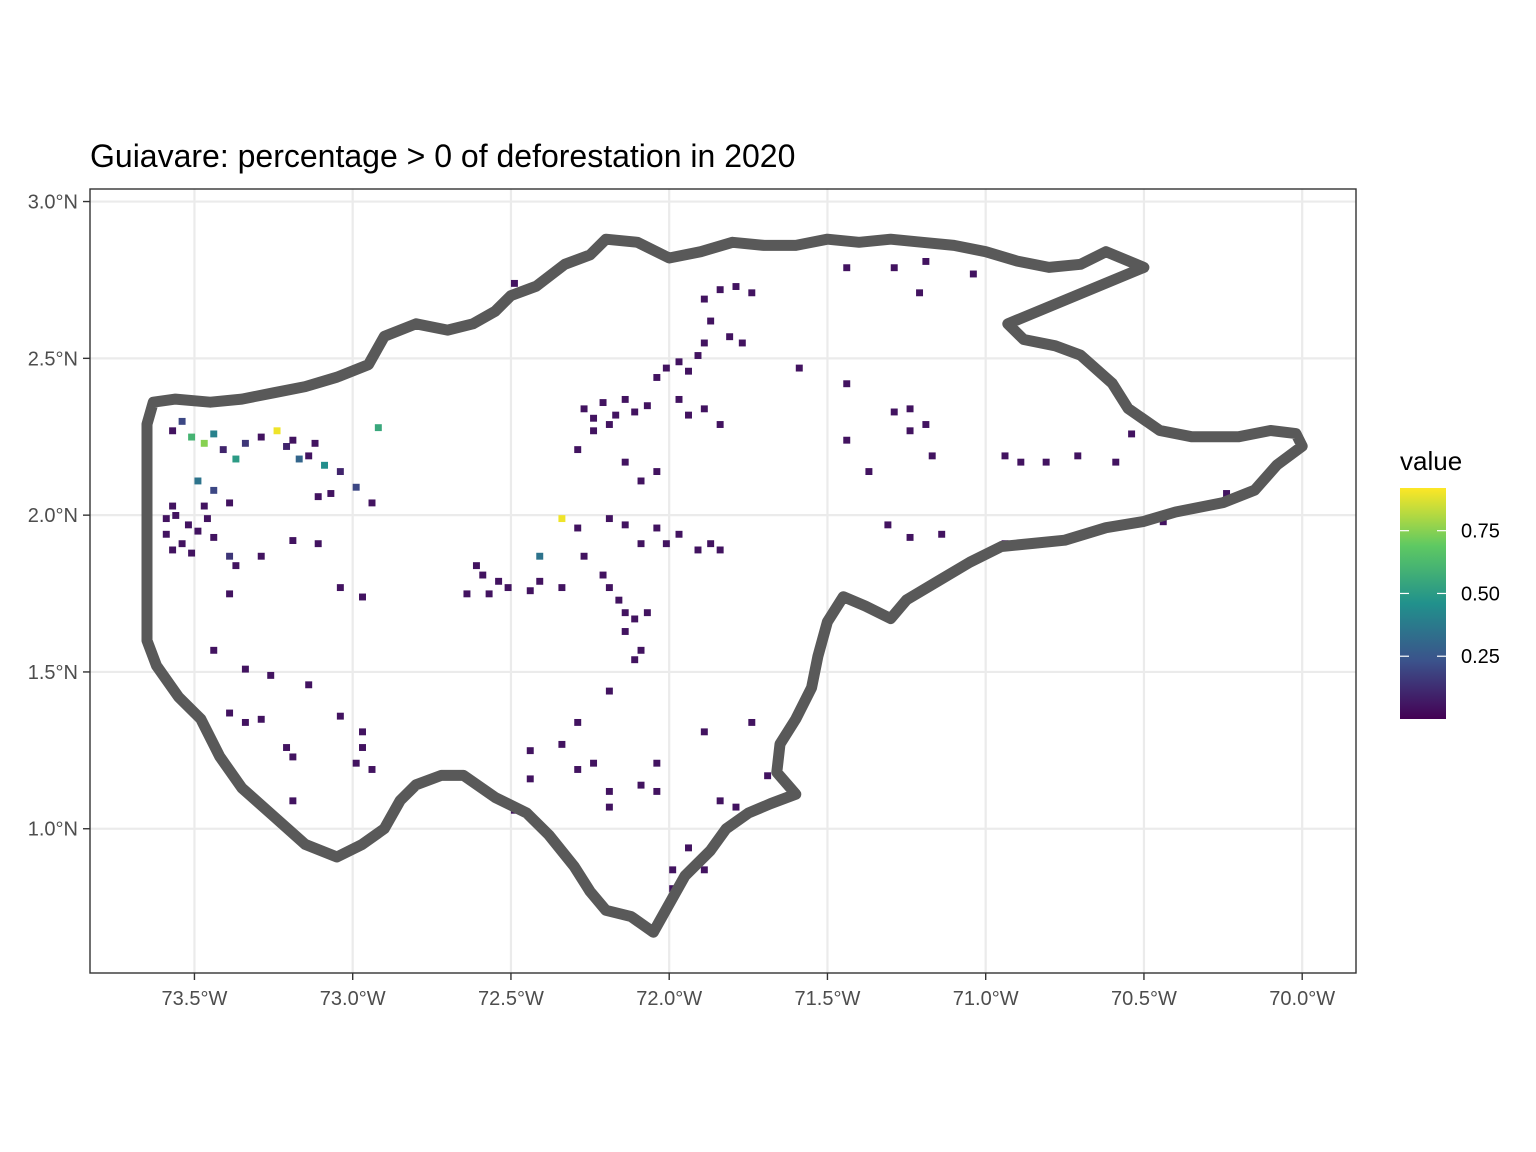  Describe the element at coordinates (1450, 582) in the screenshot. I see `color-legend: value 0.25 0.50 0.75` at that location.